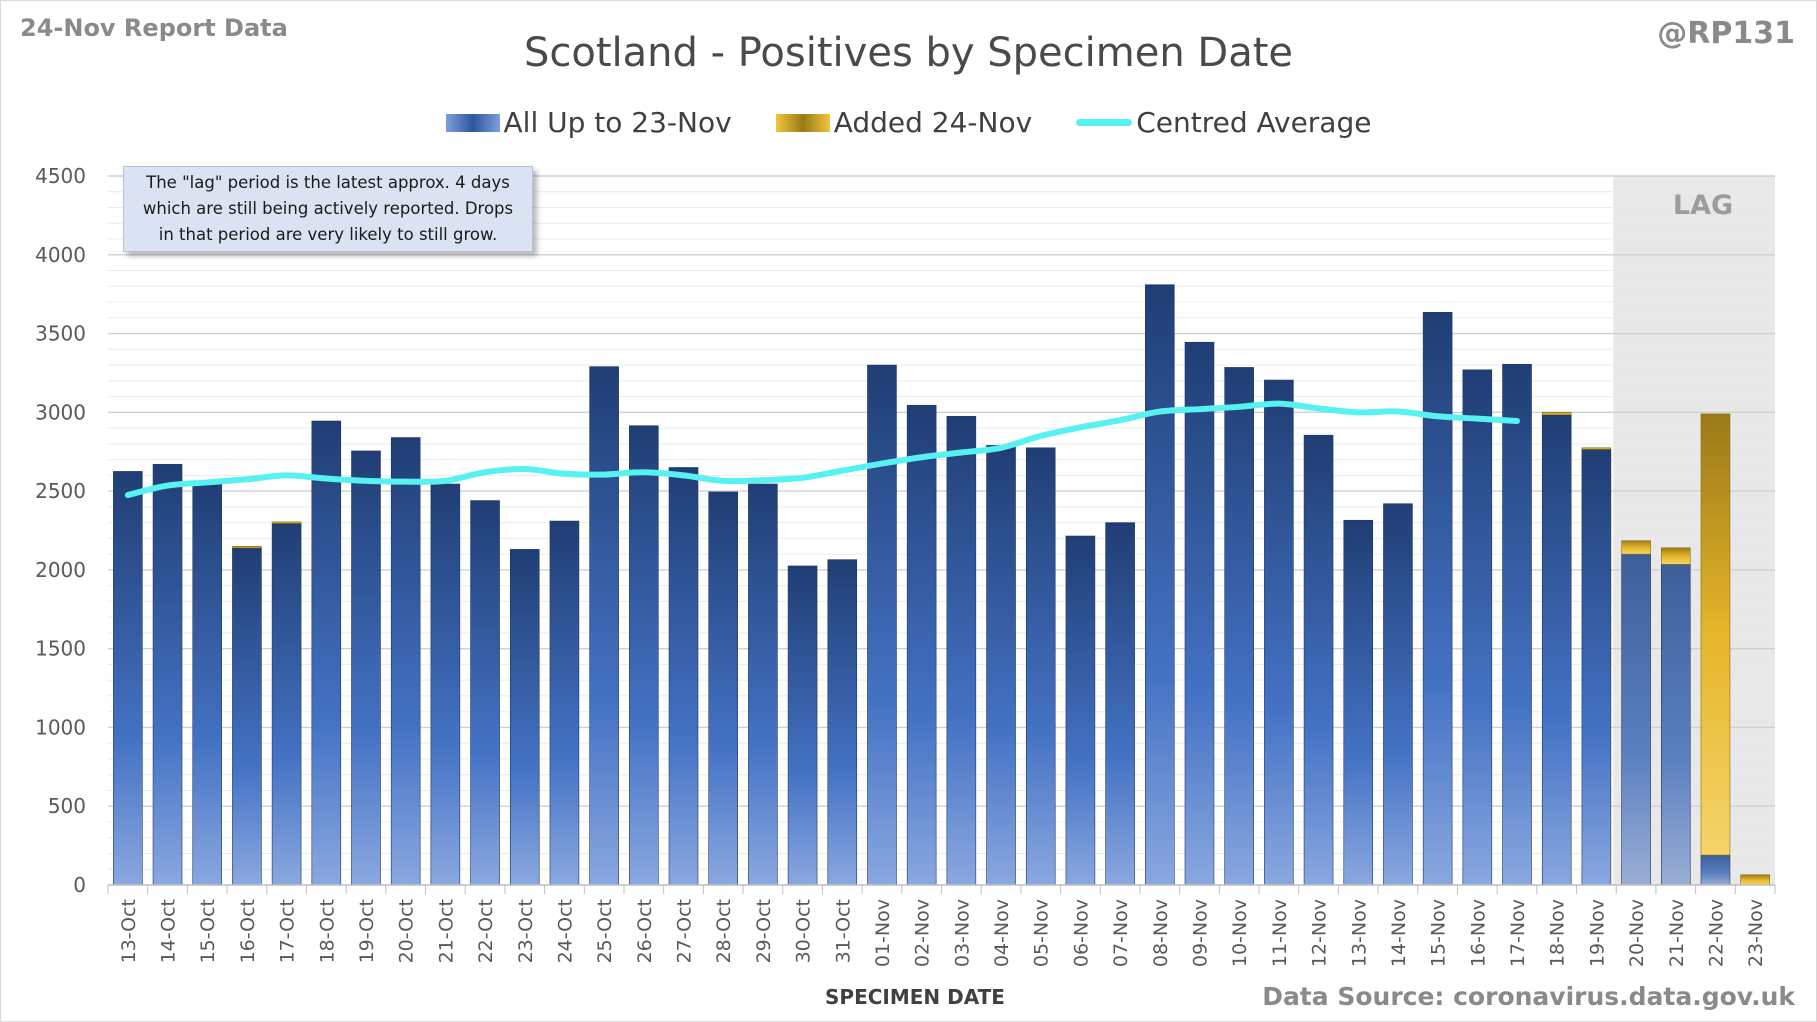 The image size is (1817, 1022). What do you see at coordinates (79, 885) in the screenshot?
I see `y-tick-label: 0` at bounding box center [79, 885].